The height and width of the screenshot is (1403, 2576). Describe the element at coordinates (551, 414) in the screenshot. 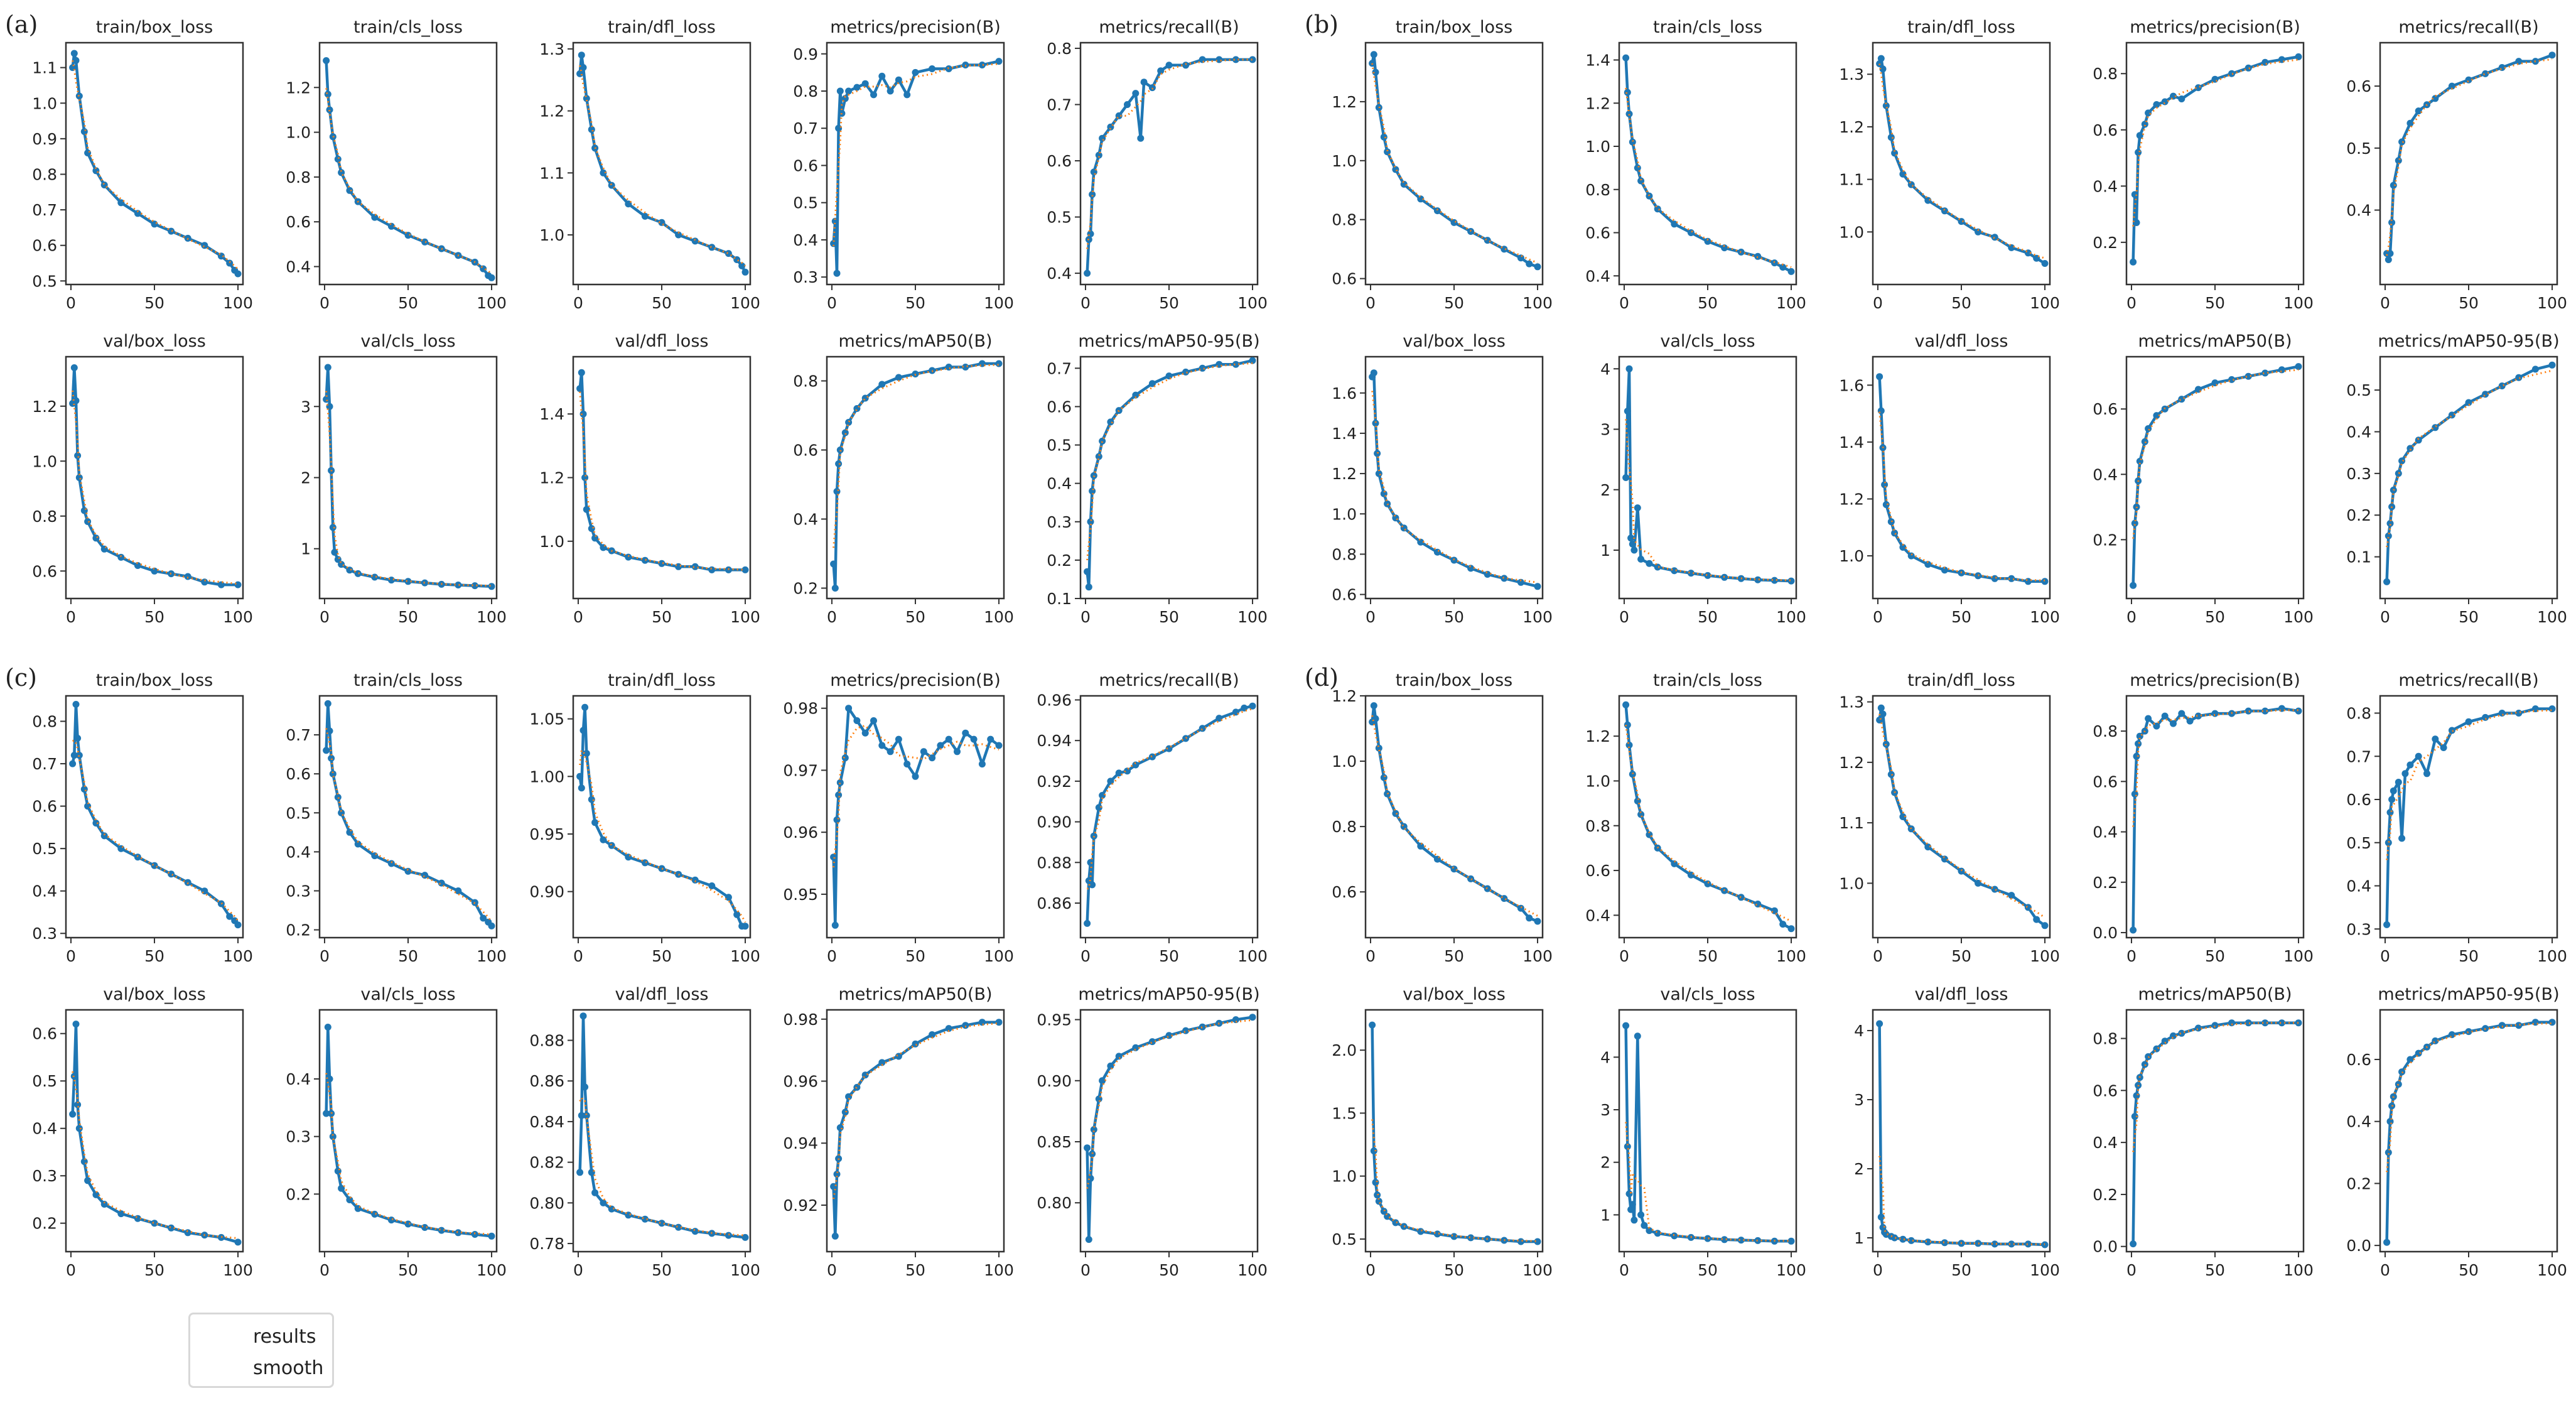

I see `y-tick-label: 1.4` at that location.